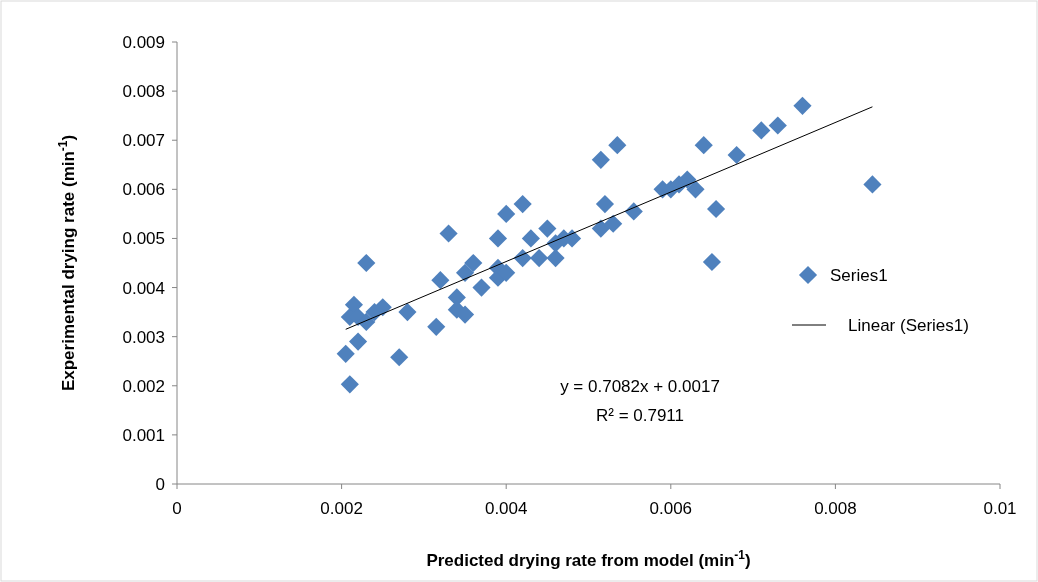  What do you see at coordinates (160, 484) in the screenshot?
I see `y-tick-label: 0` at bounding box center [160, 484].